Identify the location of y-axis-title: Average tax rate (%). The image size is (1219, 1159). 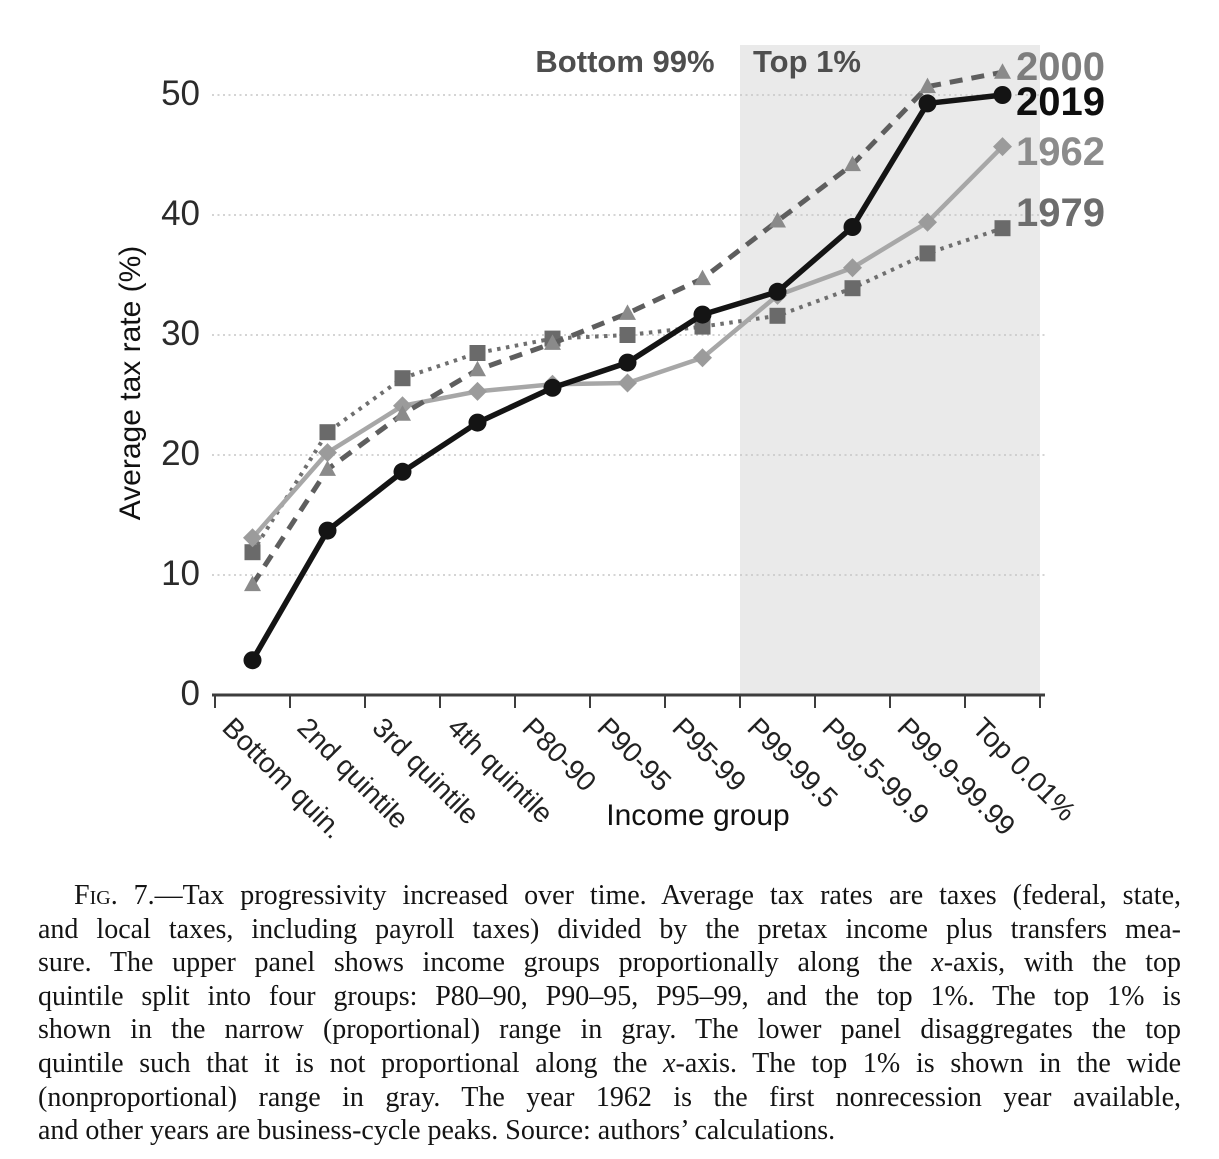
(130, 383).